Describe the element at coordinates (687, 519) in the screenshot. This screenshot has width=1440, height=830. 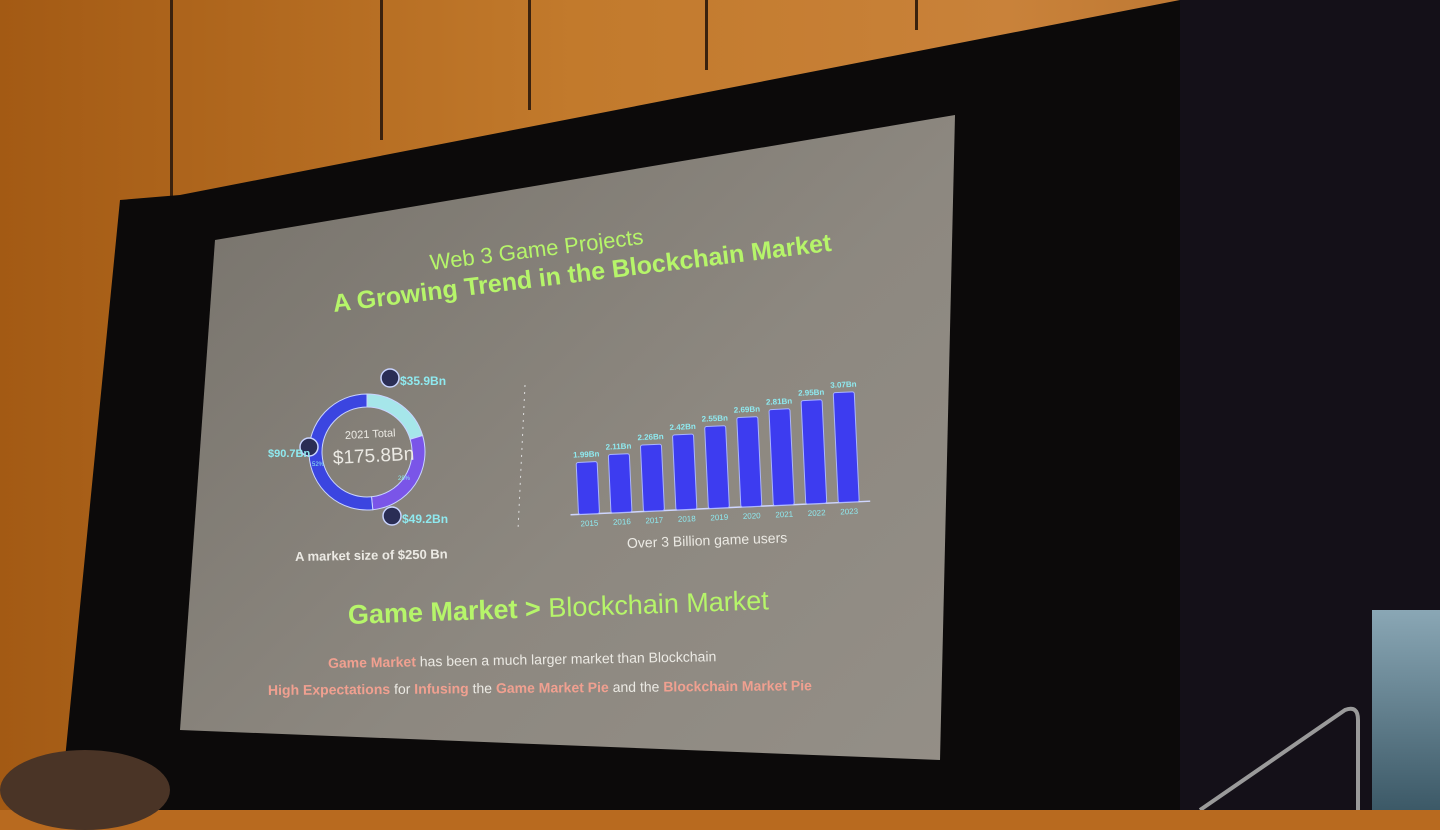
I see `x-tick-label: 2018` at that location.